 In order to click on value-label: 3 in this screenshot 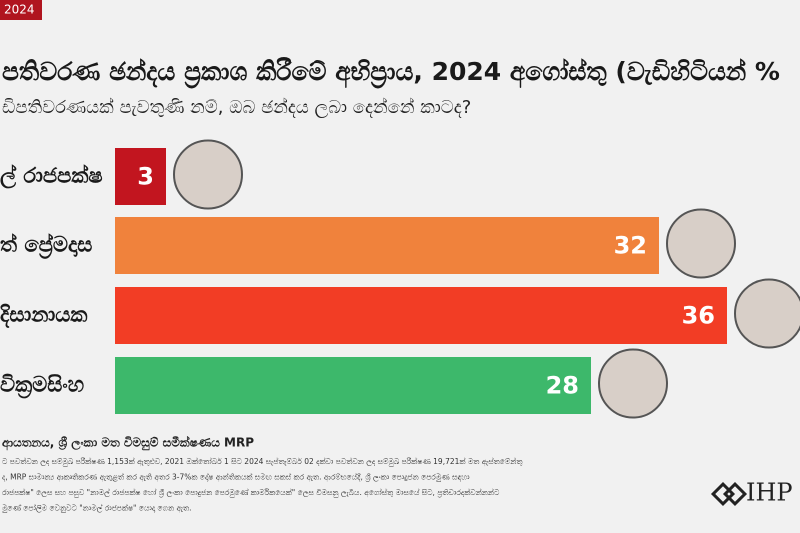, I will do `click(145, 177)`.